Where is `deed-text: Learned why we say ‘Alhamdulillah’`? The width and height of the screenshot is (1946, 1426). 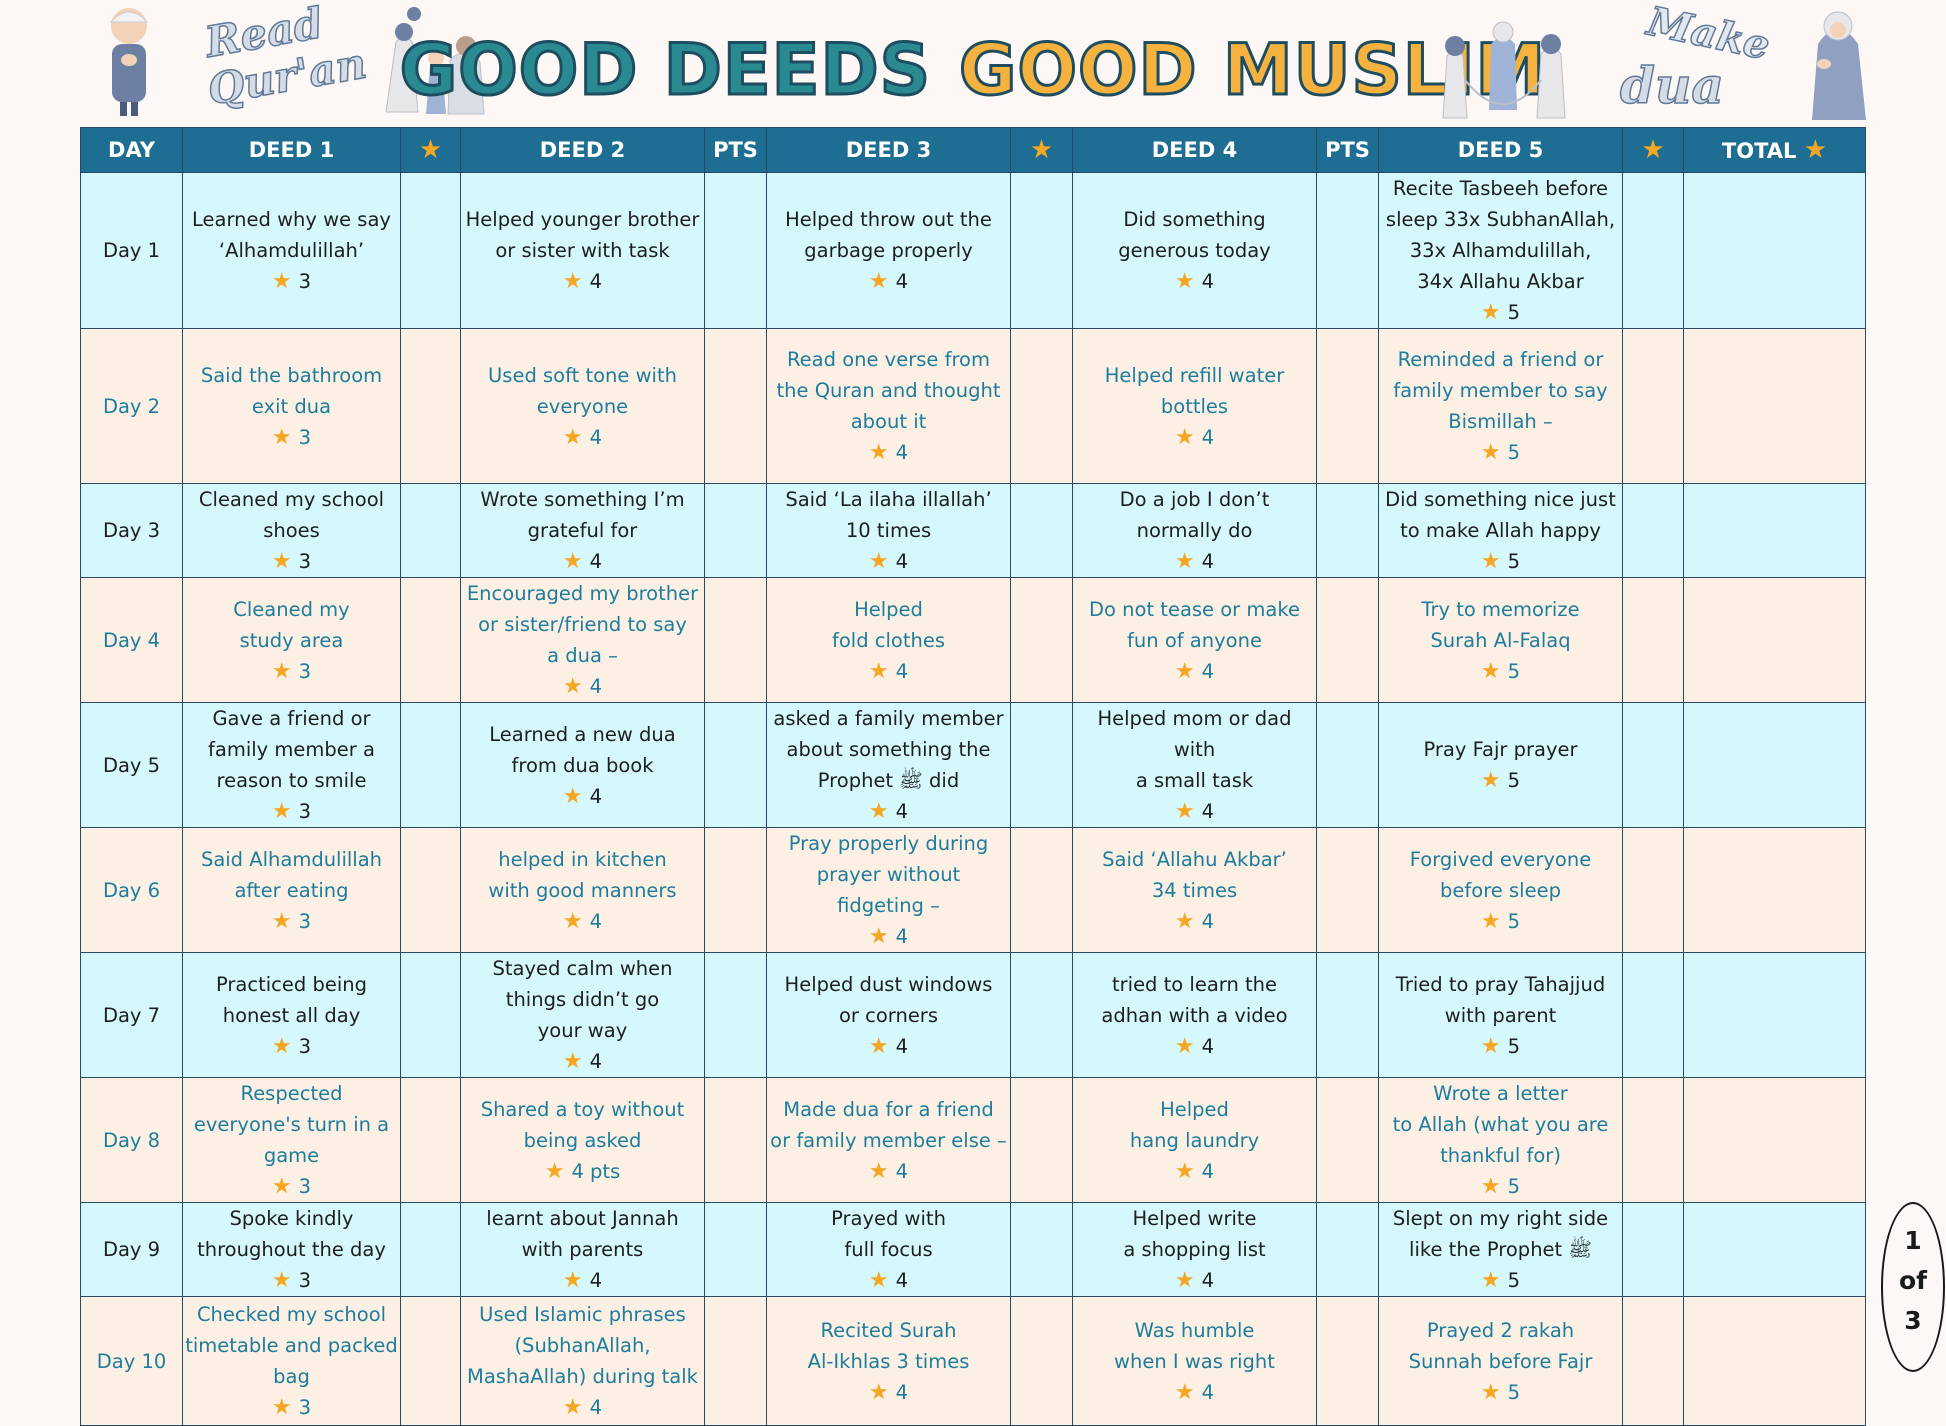 deed-text: Learned why we say ‘Alhamdulillah’ is located at coordinates (291, 235).